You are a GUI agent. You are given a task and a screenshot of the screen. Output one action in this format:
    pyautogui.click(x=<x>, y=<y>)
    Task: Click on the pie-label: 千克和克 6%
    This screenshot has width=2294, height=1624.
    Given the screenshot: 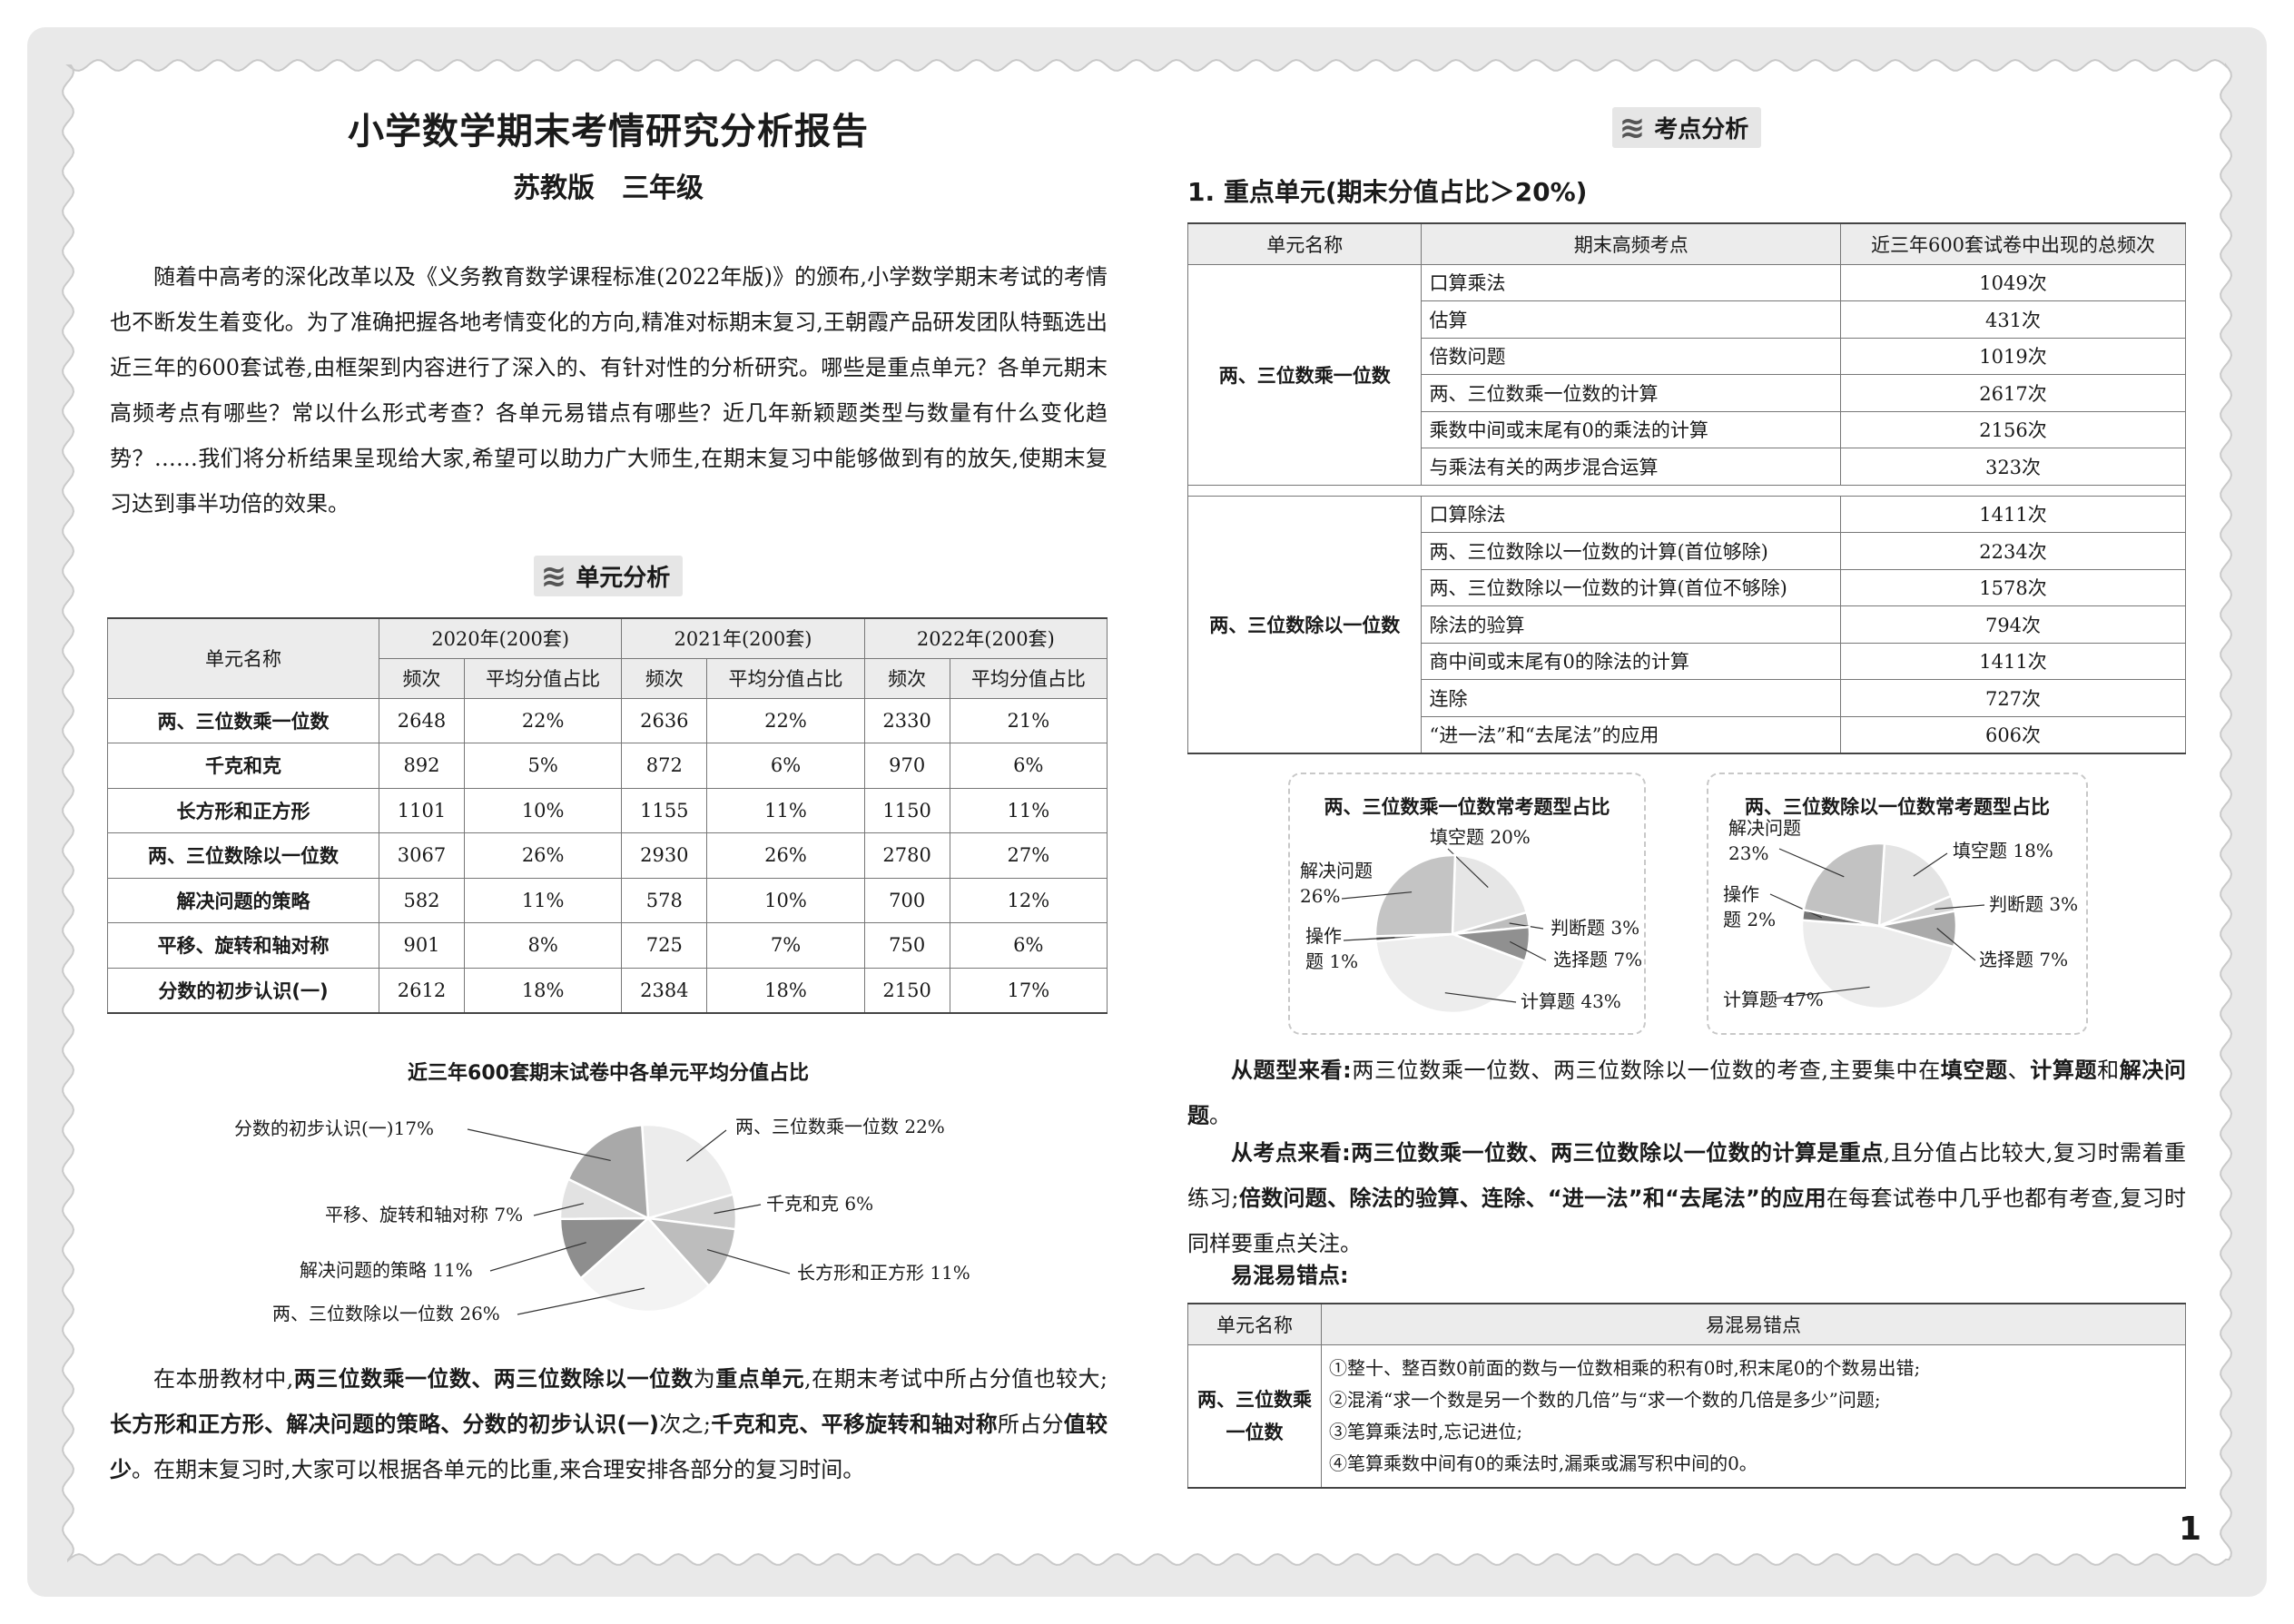 What is the action you would take?
    pyautogui.click(x=820, y=1204)
    